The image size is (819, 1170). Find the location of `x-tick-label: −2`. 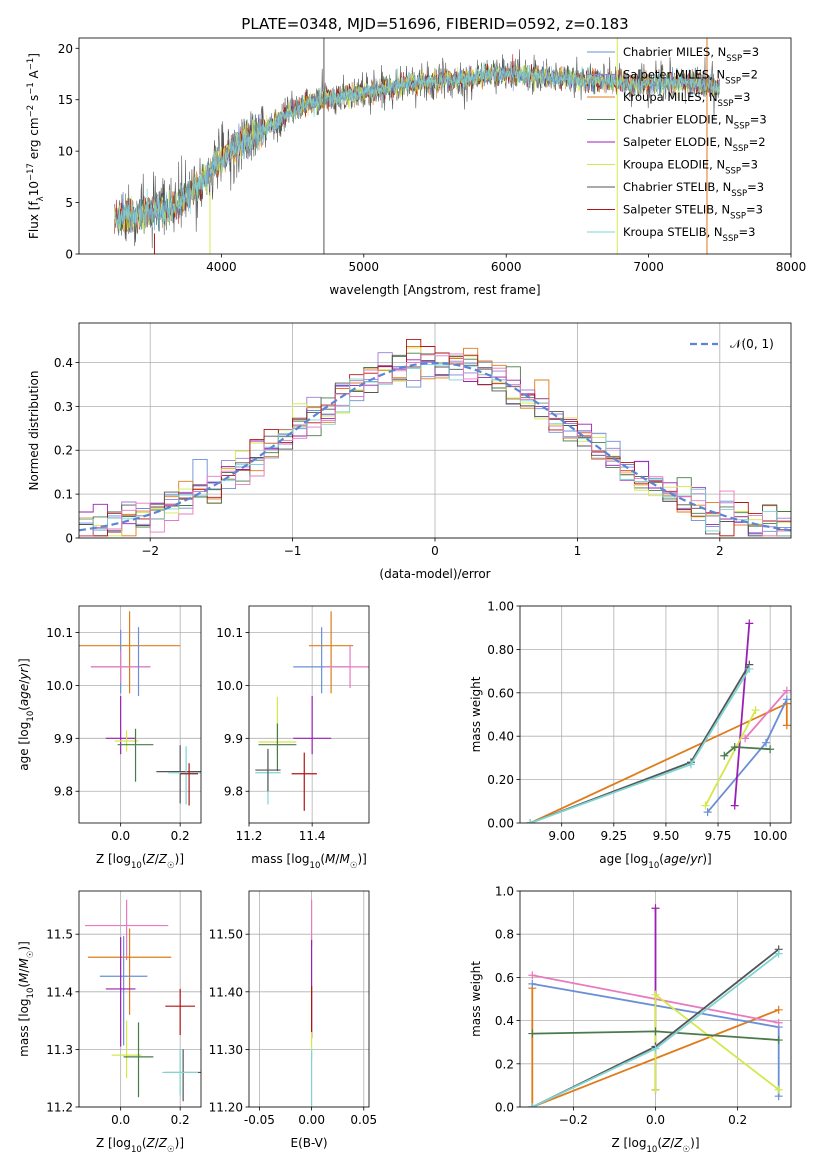

x-tick-label: −2 is located at coordinates (150, 551).